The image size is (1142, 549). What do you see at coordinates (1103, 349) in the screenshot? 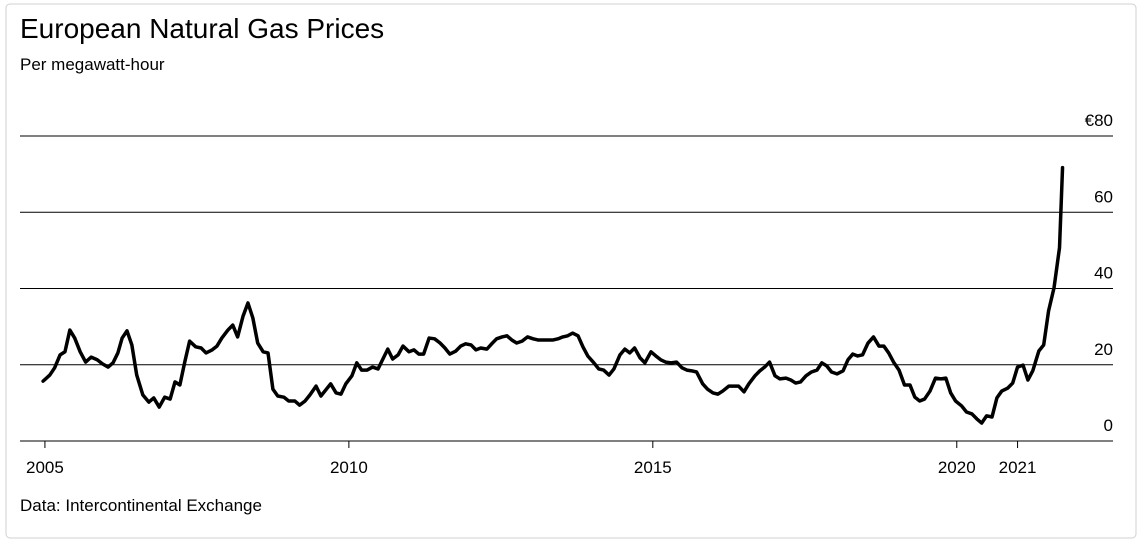
I see `y-tick-label: 20` at bounding box center [1103, 349].